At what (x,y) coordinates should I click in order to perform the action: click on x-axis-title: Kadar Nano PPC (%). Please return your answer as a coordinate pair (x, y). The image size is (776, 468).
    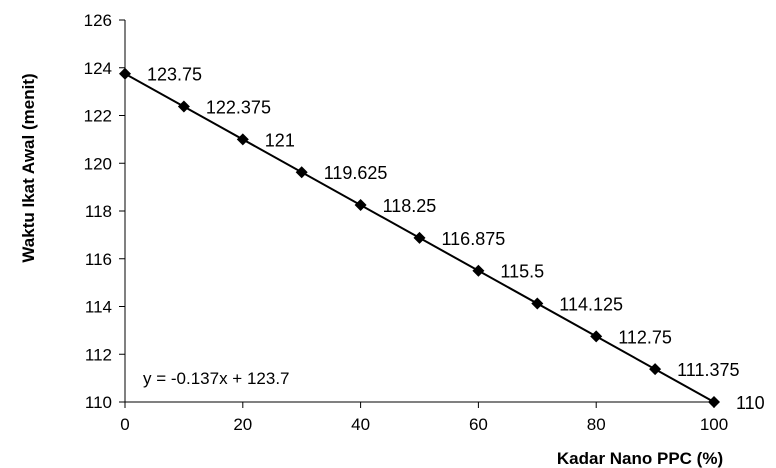
    Looking at the image, I should click on (640, 458).